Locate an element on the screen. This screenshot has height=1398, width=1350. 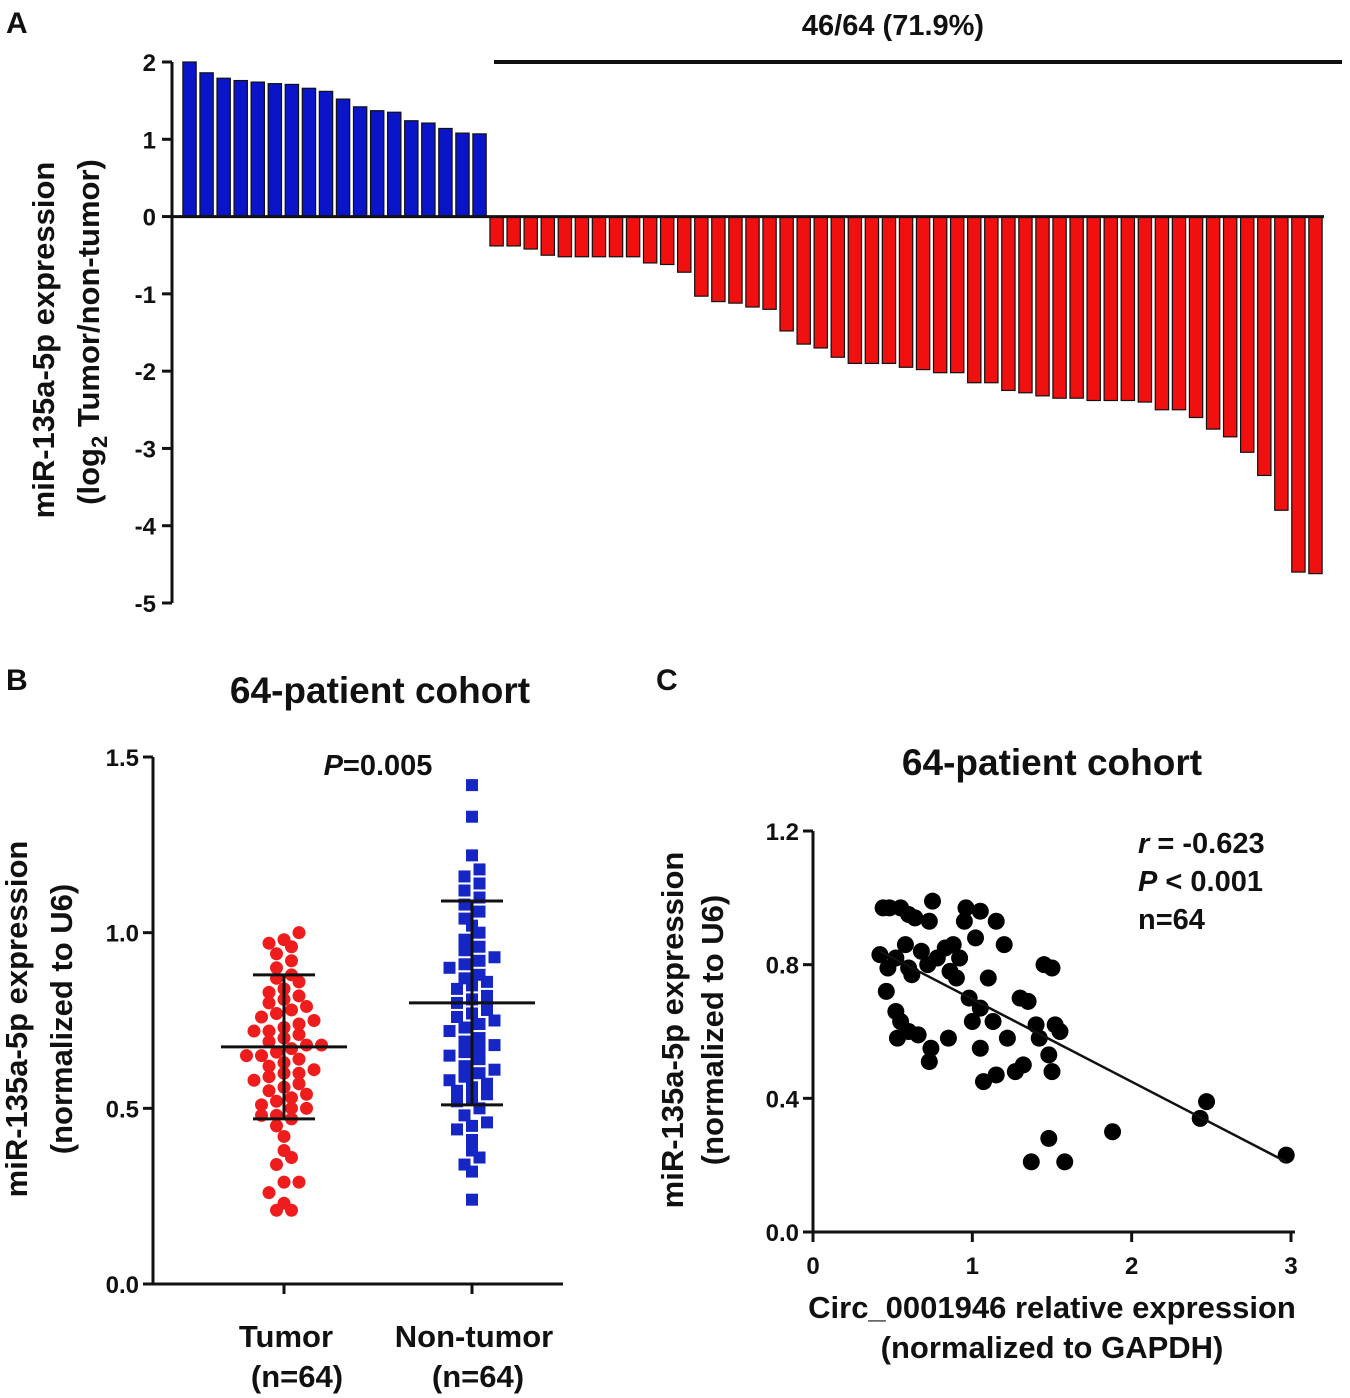
panel-a-y-tick-label: 1 is located at coordinates (149, 140).